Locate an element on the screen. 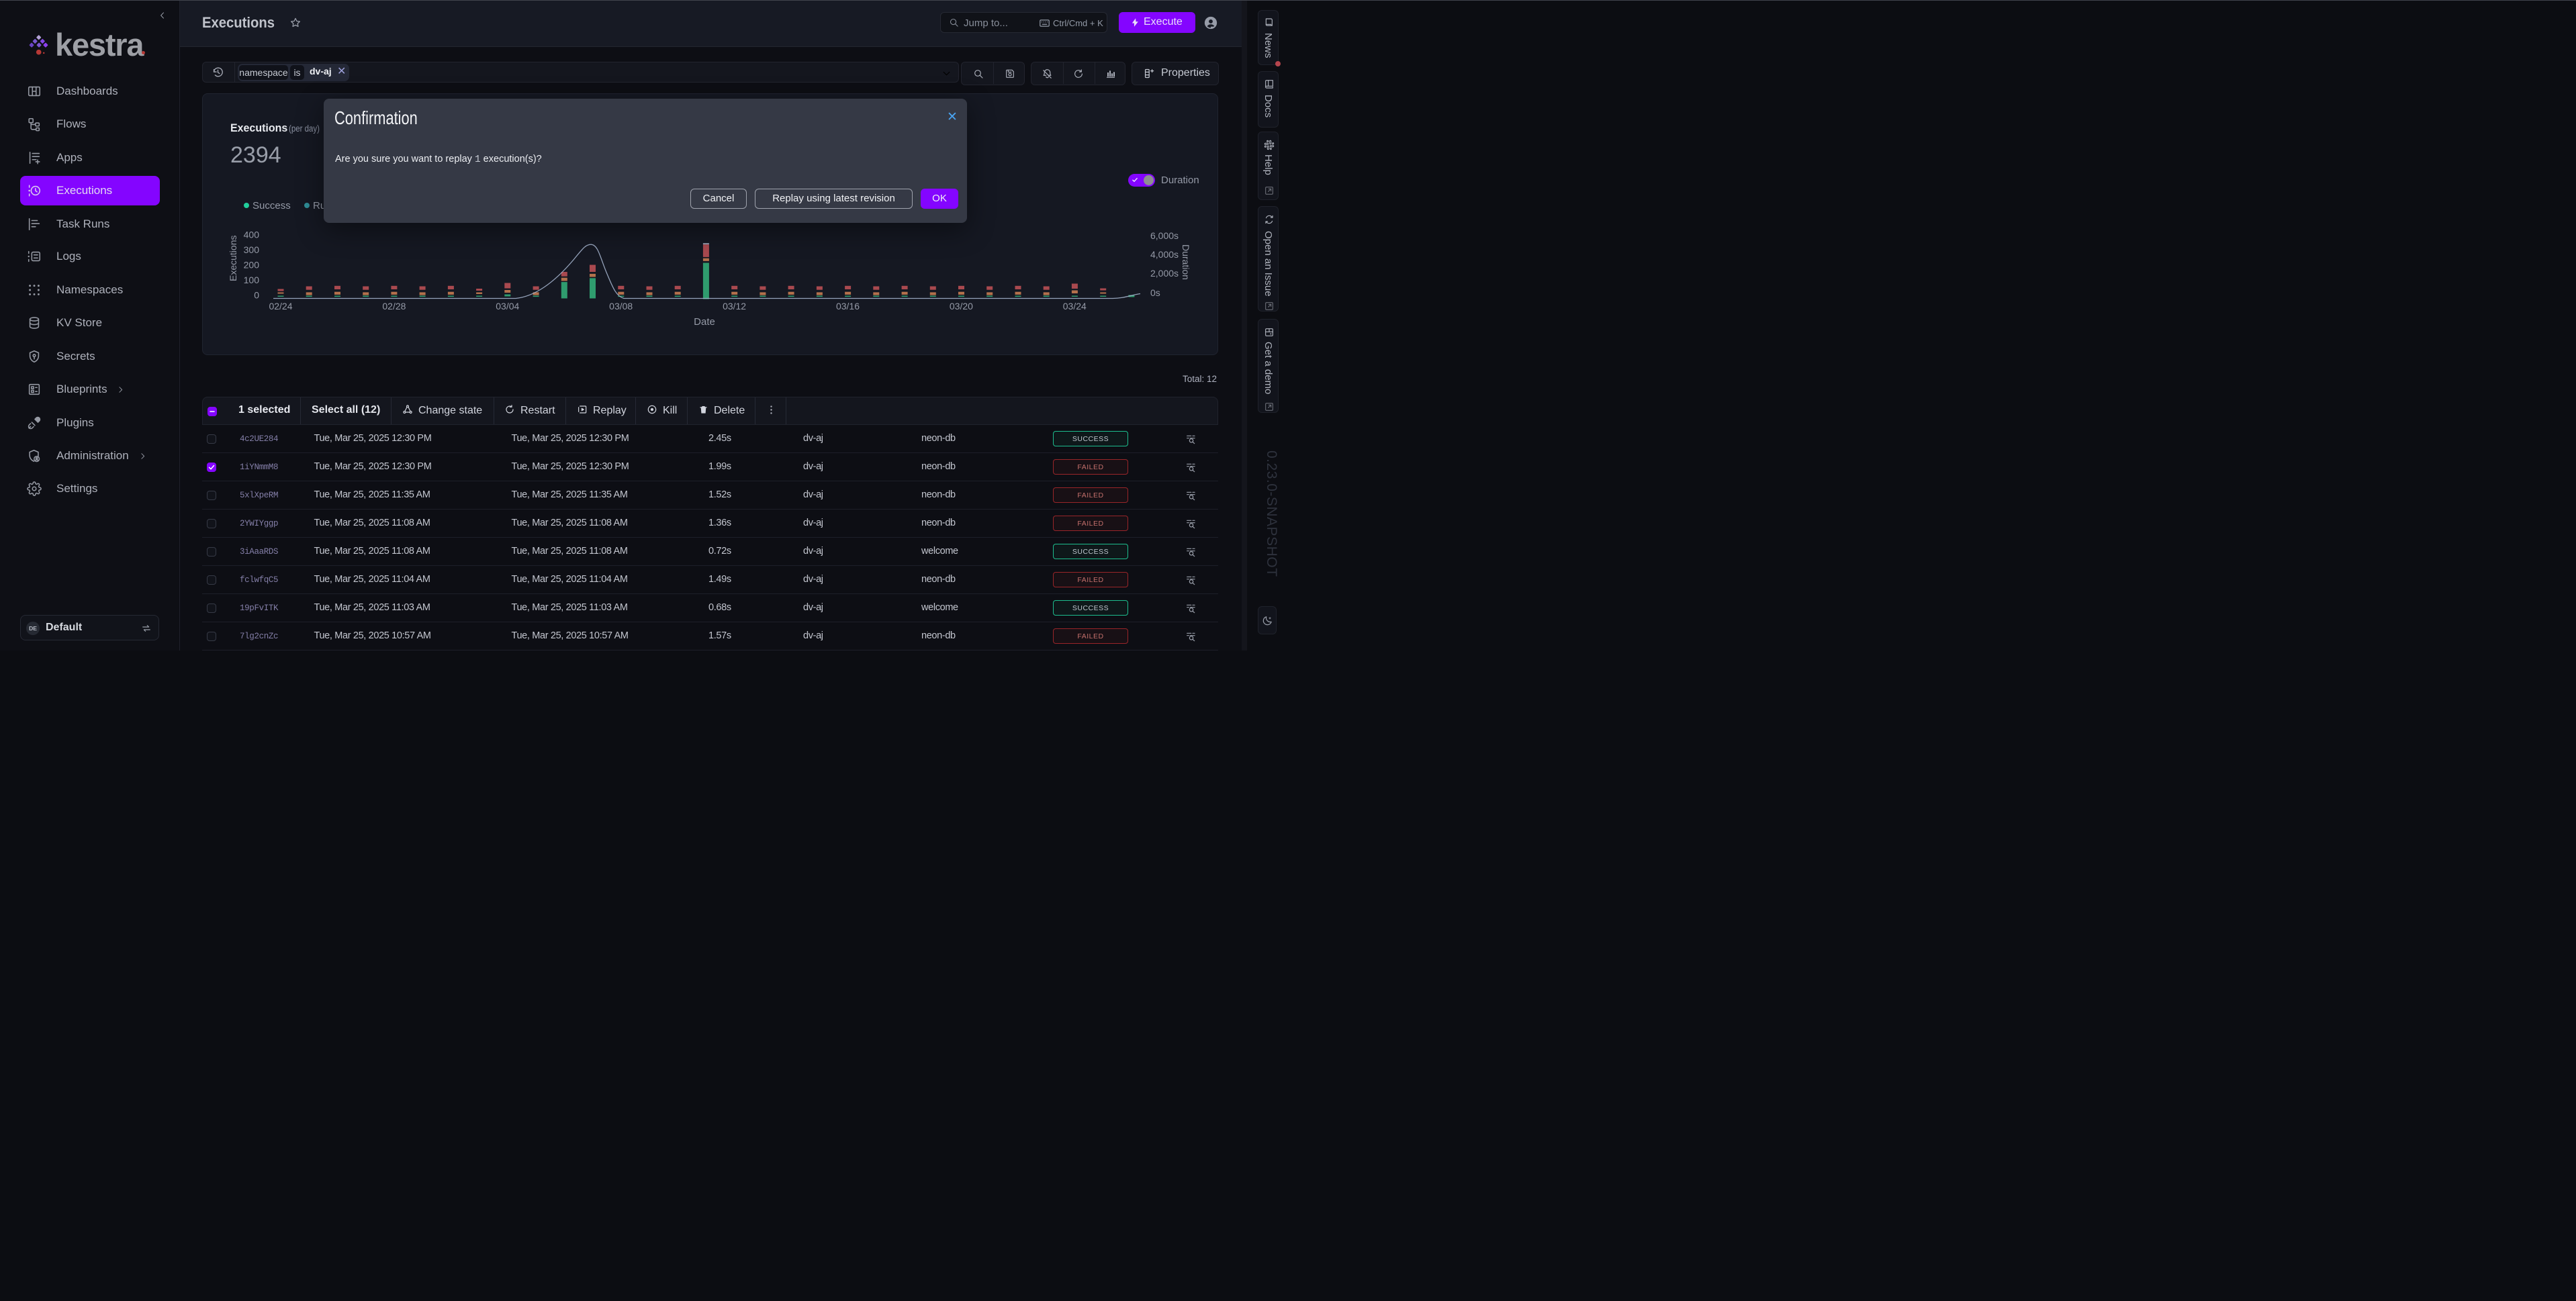 The width and height of the screenshot is (2576, 1301). svg-text: 200 is located at coordinates (252, 264).